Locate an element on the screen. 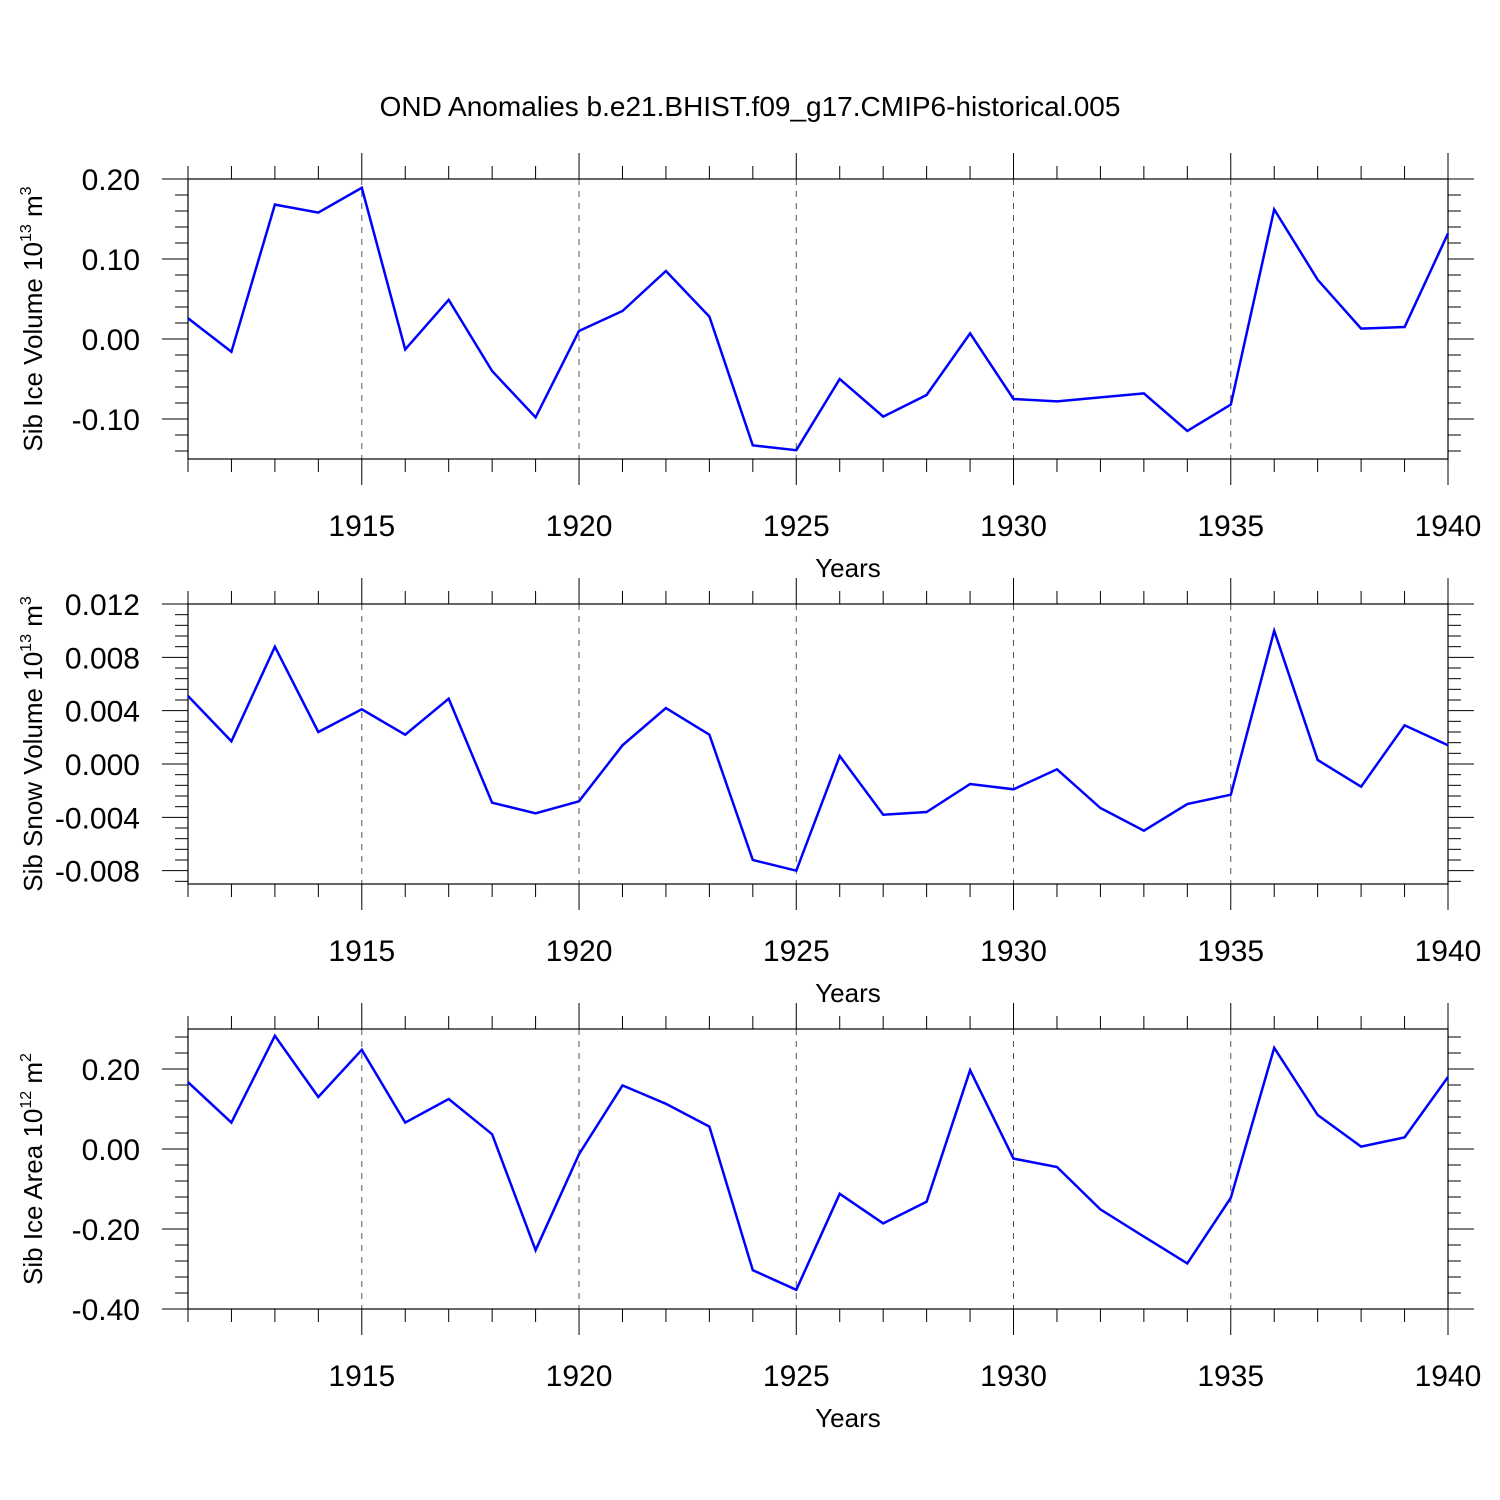 This screenshot has height=1500, width=1500. y-axis-label-exponent: 12 is located at coordinates (26, 1100).